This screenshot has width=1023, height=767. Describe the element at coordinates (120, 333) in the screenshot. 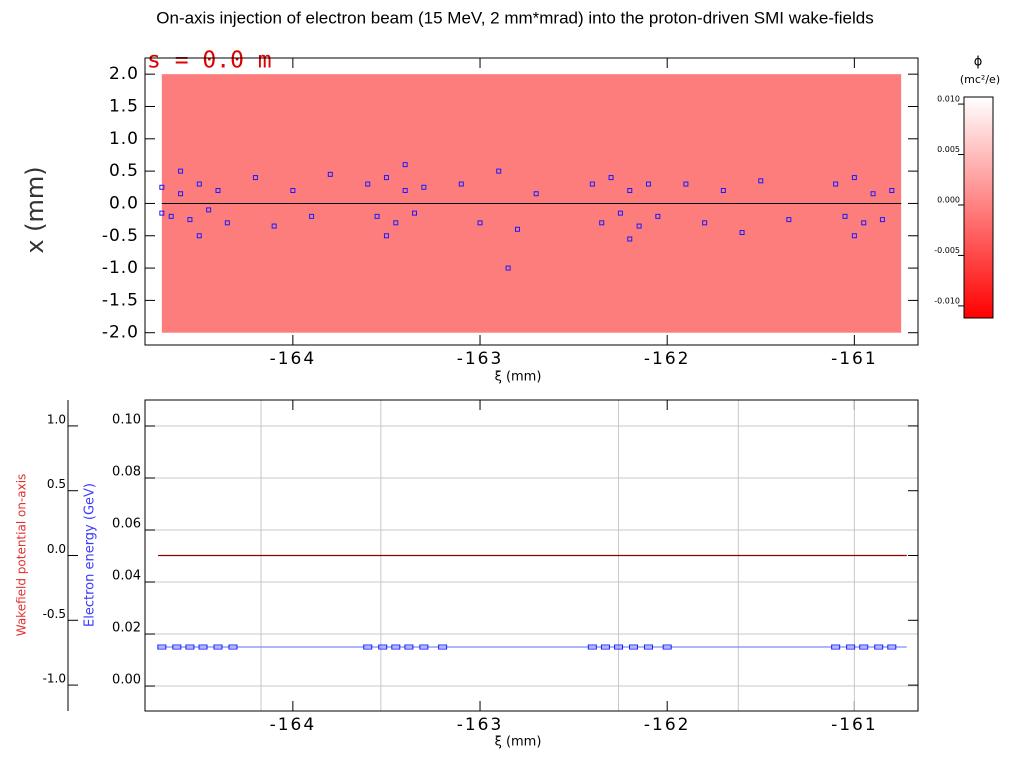

I see `y-tick-label: -2.0` at that location.